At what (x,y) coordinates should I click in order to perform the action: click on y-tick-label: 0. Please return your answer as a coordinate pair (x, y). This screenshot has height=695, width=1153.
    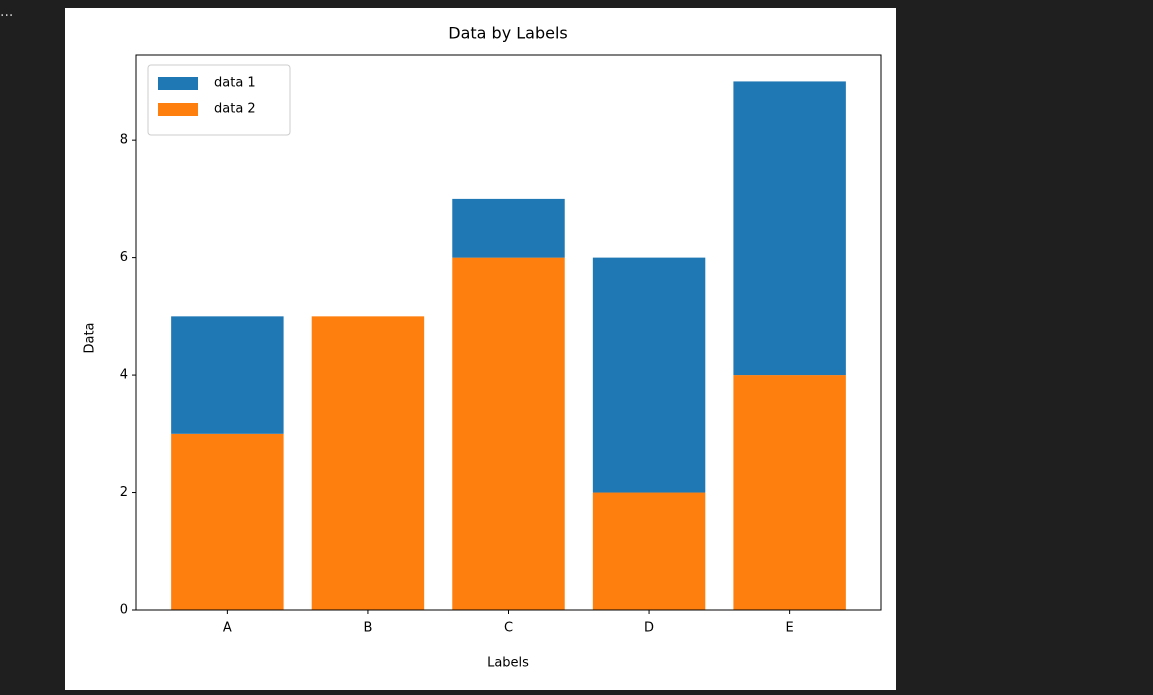
    Looking at the image, I should click on (124, 610).